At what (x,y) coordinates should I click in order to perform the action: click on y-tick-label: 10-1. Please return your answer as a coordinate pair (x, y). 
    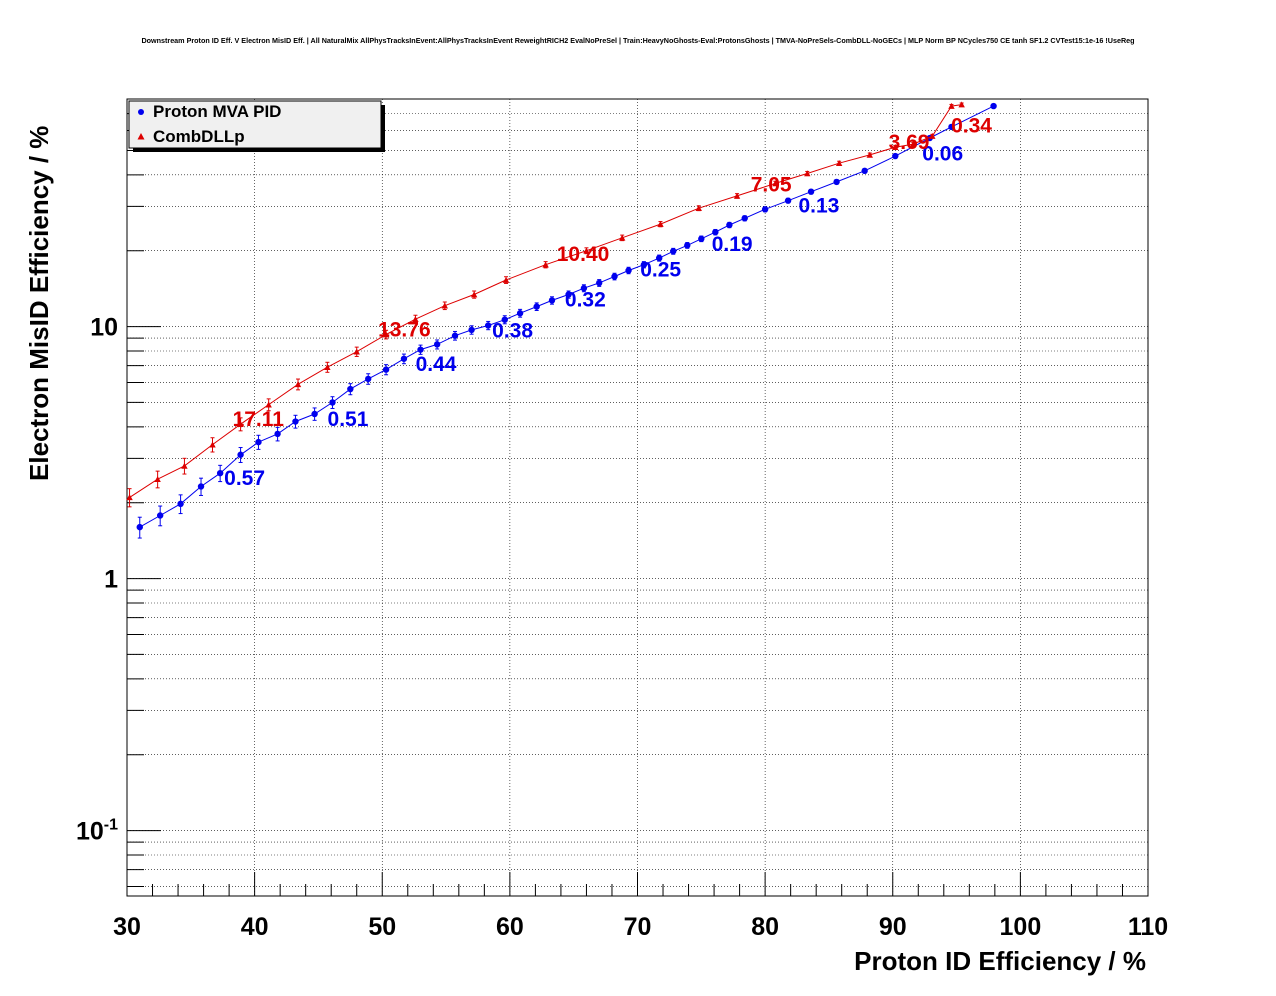
    Looking at the image, I should click on (97, 831).